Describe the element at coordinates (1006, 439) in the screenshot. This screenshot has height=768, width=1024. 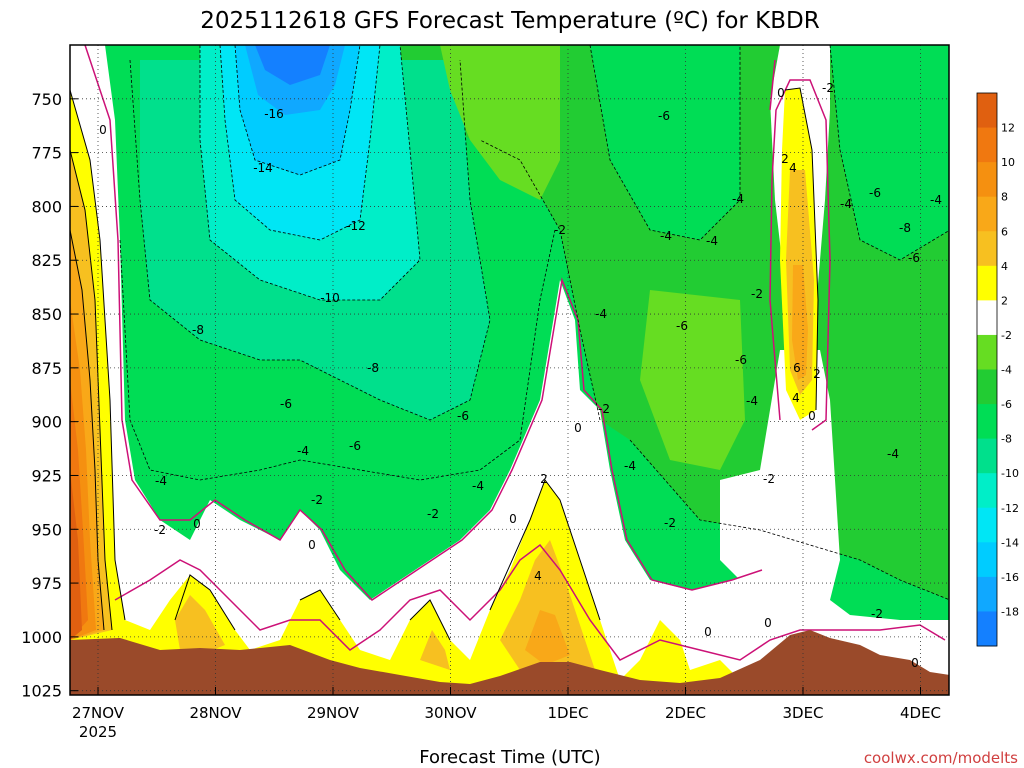
I see `colorbar-label: -8` at that location.